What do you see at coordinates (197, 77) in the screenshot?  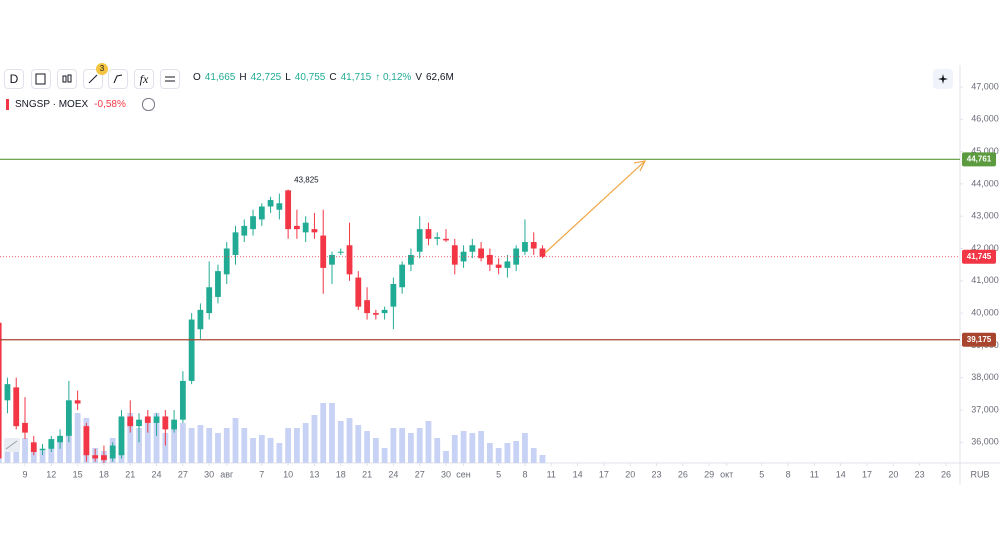 I see `ohlc-key: O` at bounding box center [197, 77].